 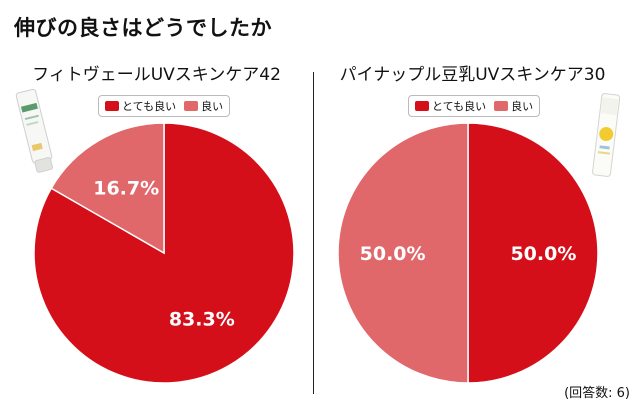 What do you see at coordinates (202, 319) in the screenshot?
I see `pie-slice-label: 83.3%` at bounding box center [202, 319].